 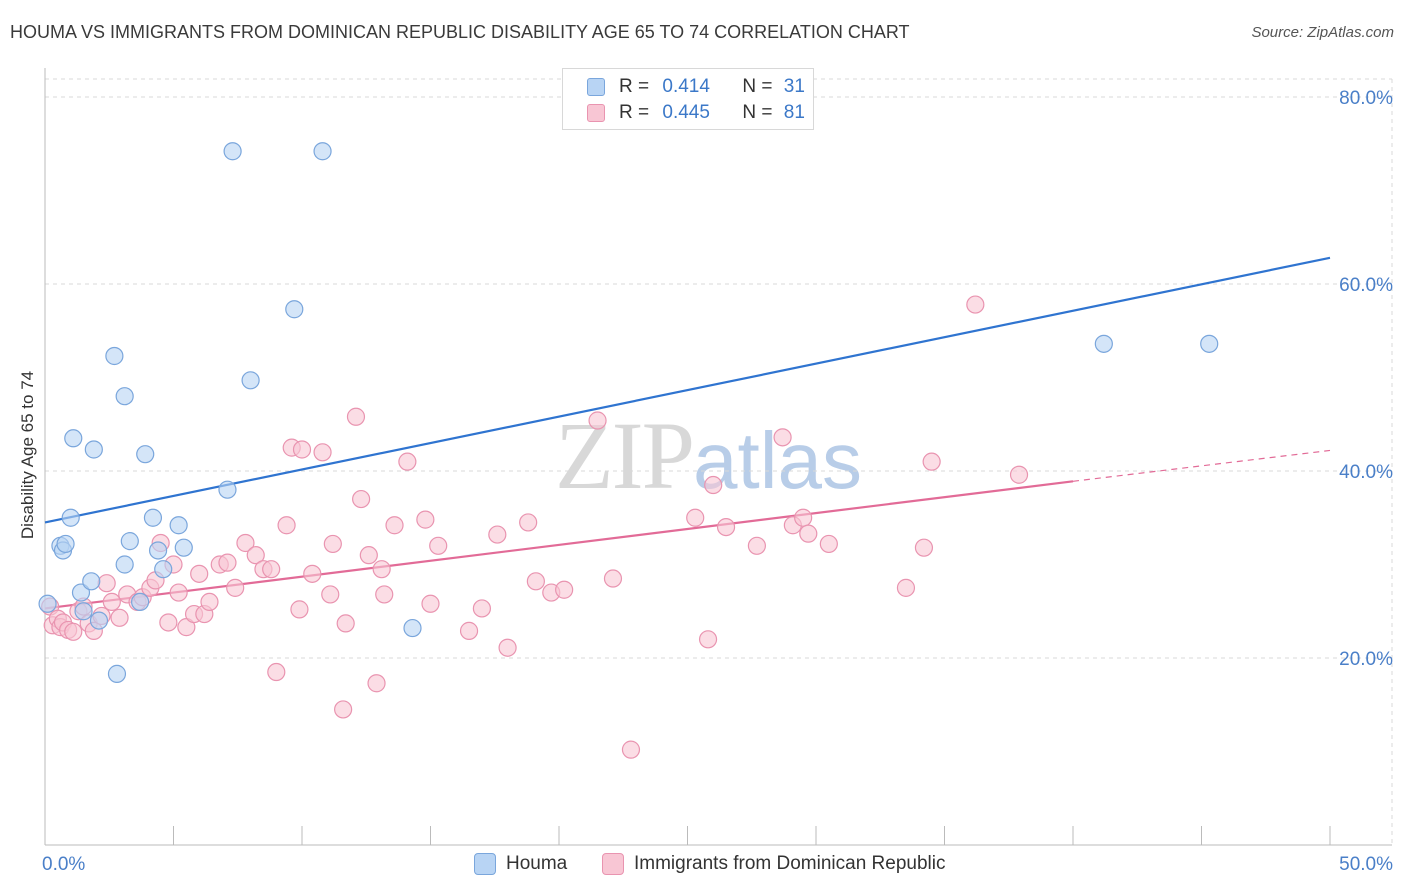 What do you see at coordinates (63, 864) in the screenshot?
I see `x-tick-label-min: 0.0%` at bounding box center [63, 864].